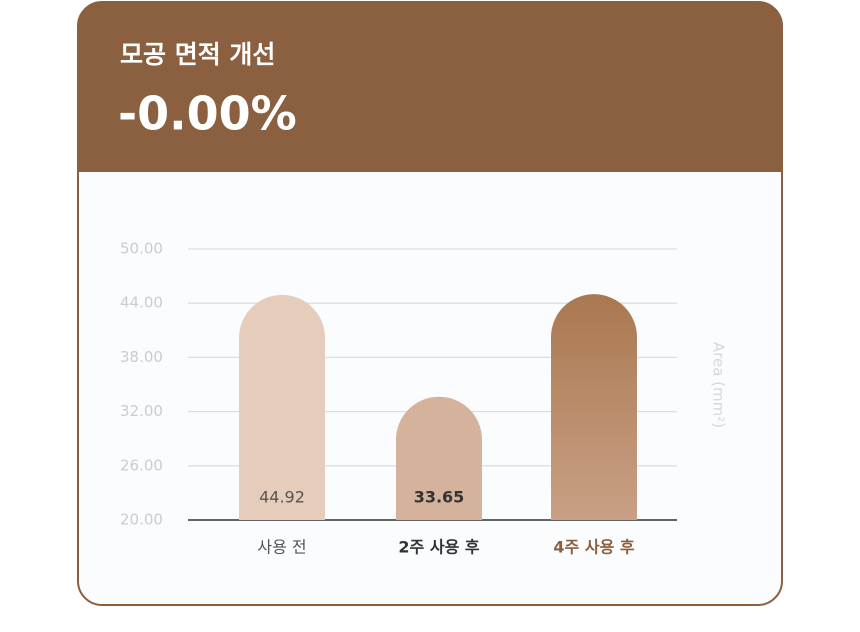 The height and width of the screenshot is (632, 860). I want to click on x-tick-label: 4주 사용 후, so click(593, 547).